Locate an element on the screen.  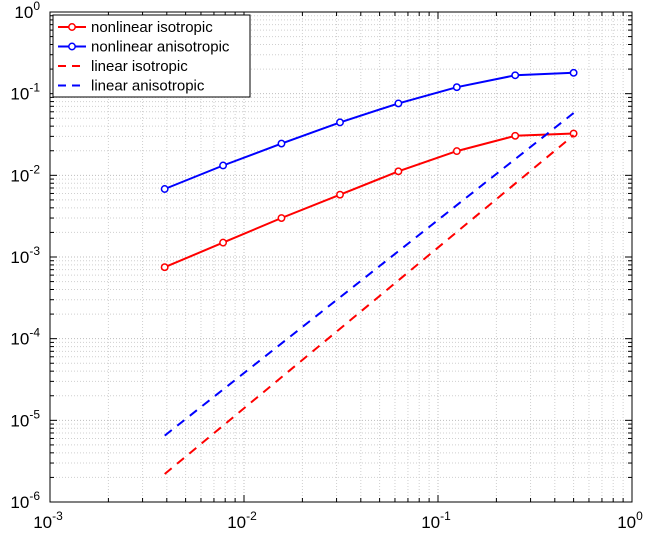
legend-box is located at coordinates (151, 56).